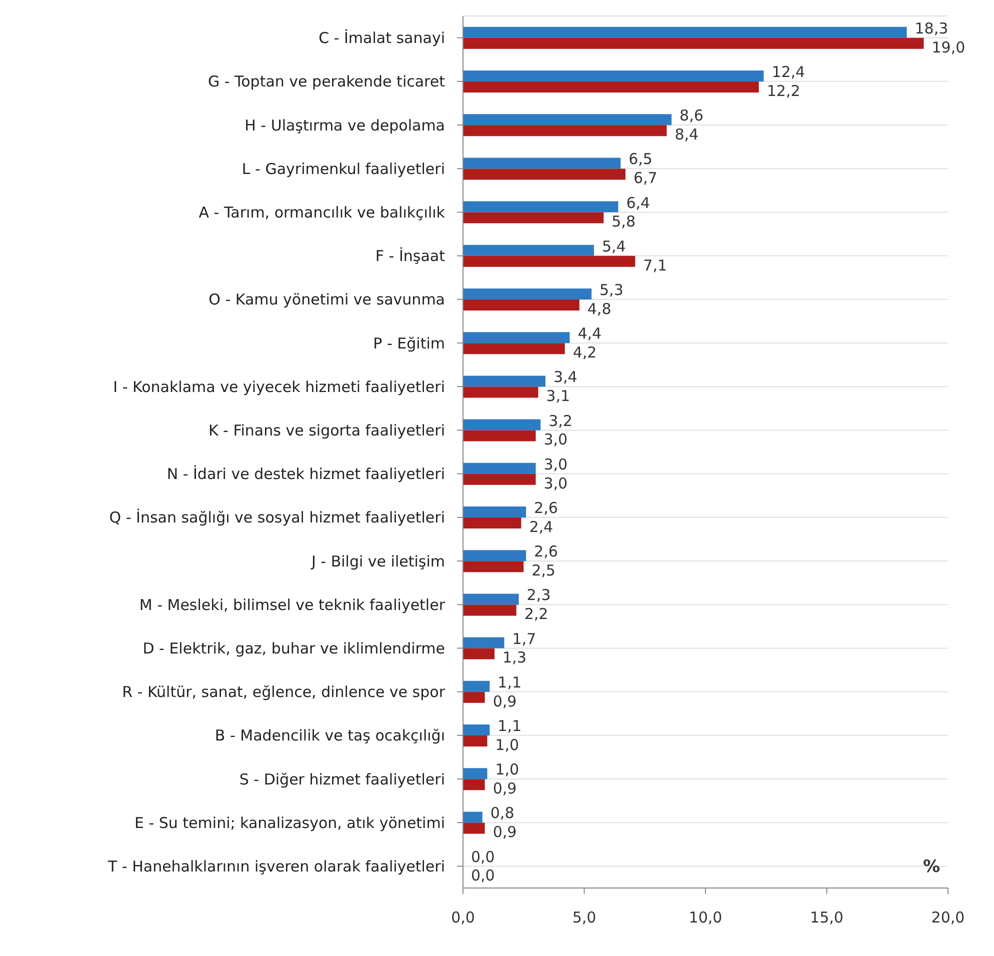 This screenshot has width=994, height=956. Describe the element at coordinates (558, 396) in the screenshot. I see `data-label: 3,1` at that location.